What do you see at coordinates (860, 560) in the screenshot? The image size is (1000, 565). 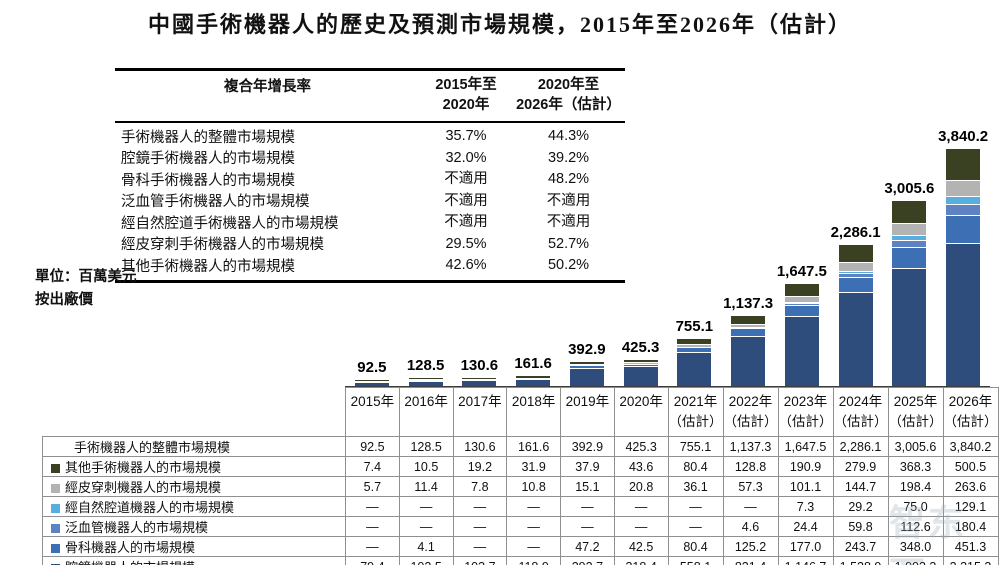 I see `value-cell: 1,528.9` at bounding box center [860, 560].